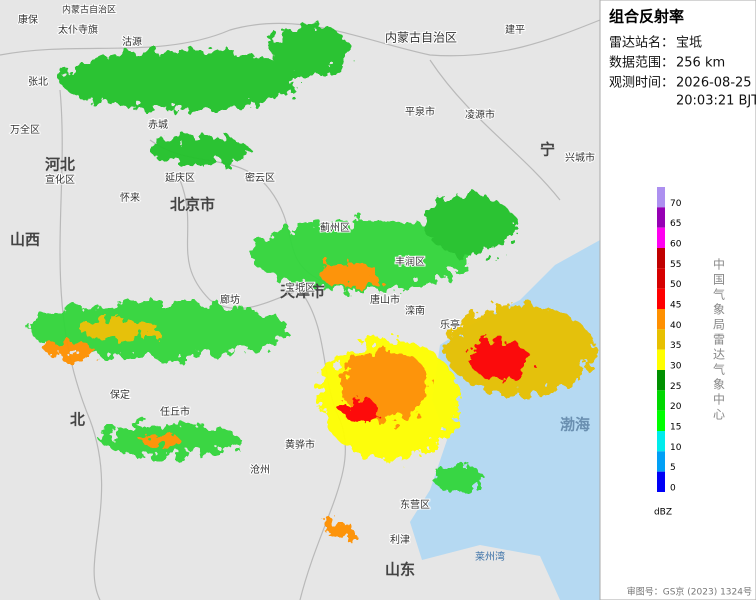 The height and width of the screenshot is (600, 756). Describe the element at coordinates (575, 425) in the screenshot. I see `sea-label: 渤海` at that location.